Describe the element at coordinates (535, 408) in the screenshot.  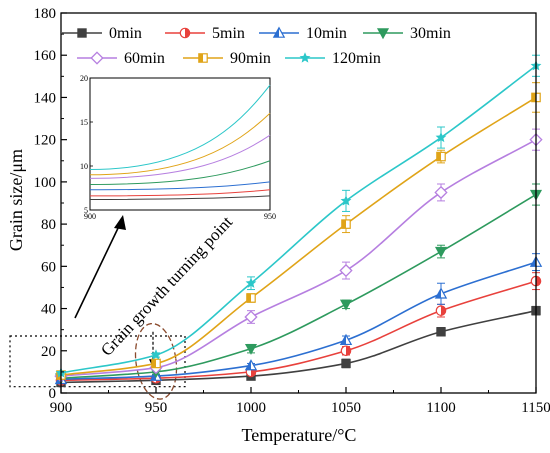
I see `x-tick-label: 1150` at that location.